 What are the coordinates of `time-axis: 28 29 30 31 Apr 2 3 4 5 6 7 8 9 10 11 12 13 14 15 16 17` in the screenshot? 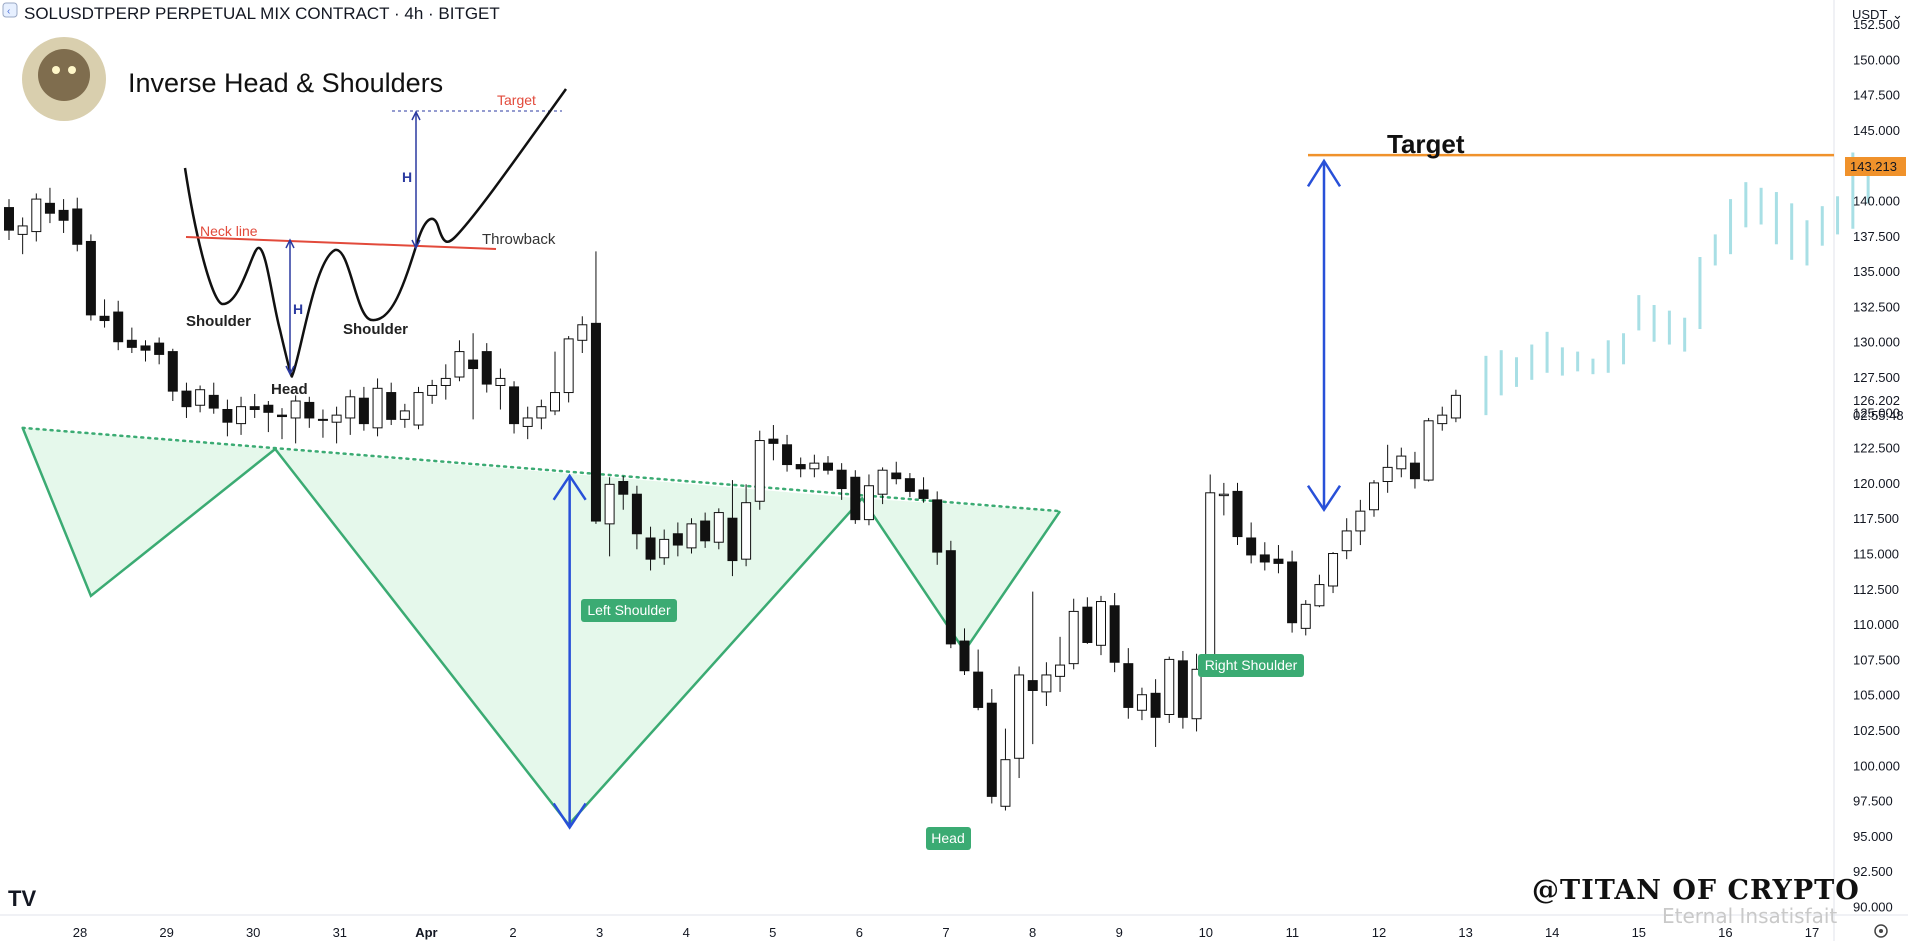 It's located at (946, 932).